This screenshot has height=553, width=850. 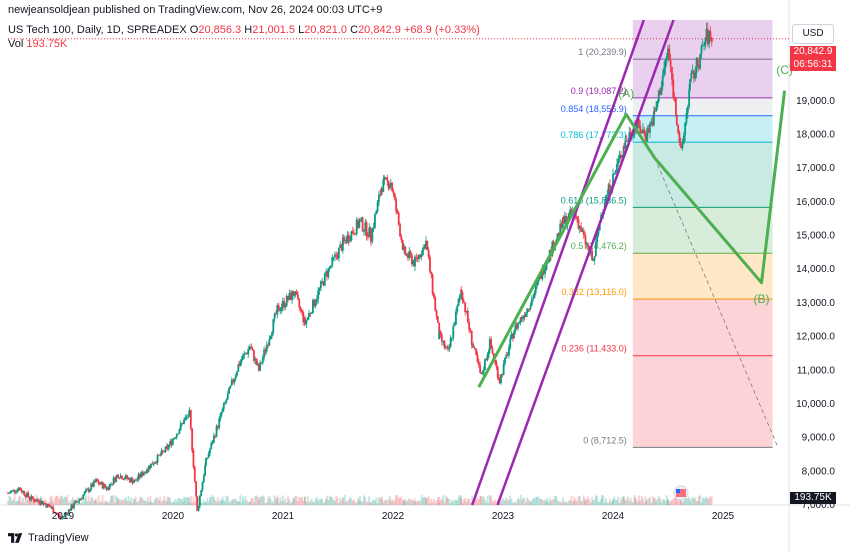 What do you see at coordinates (58, 538) in the screenshot?
I see `brand-label: TradingView` at bounding box center [58, 538].